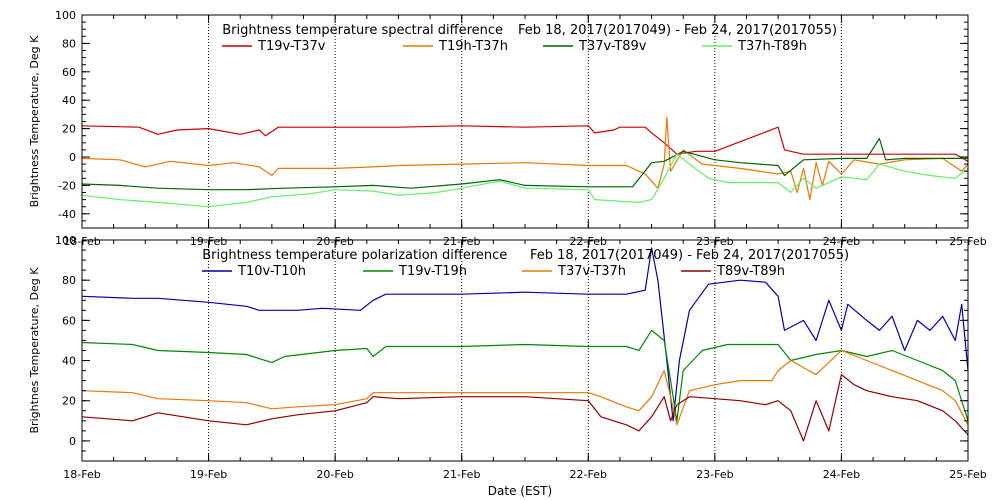 Image resolution: width=1000 pixels, height=500 pixels. Describe the element at coordinates (432, 271) in the screenshot. I see `legend-label: T19v-T19h` at that location.